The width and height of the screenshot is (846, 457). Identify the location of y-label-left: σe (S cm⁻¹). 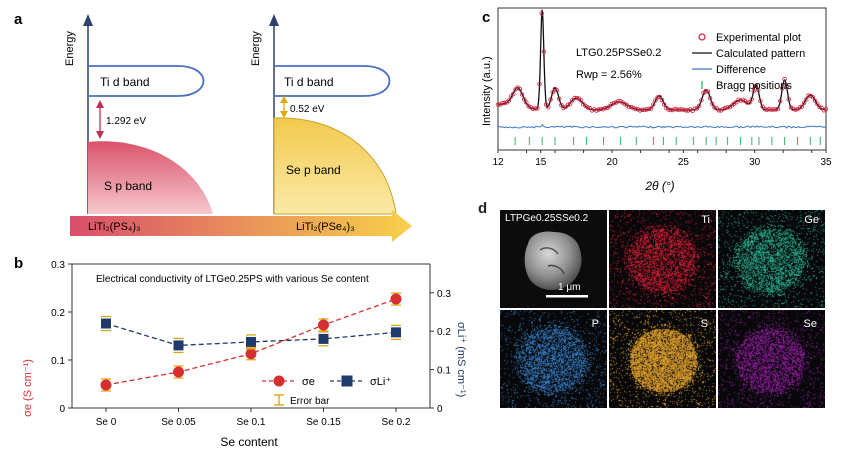
(28, 388).